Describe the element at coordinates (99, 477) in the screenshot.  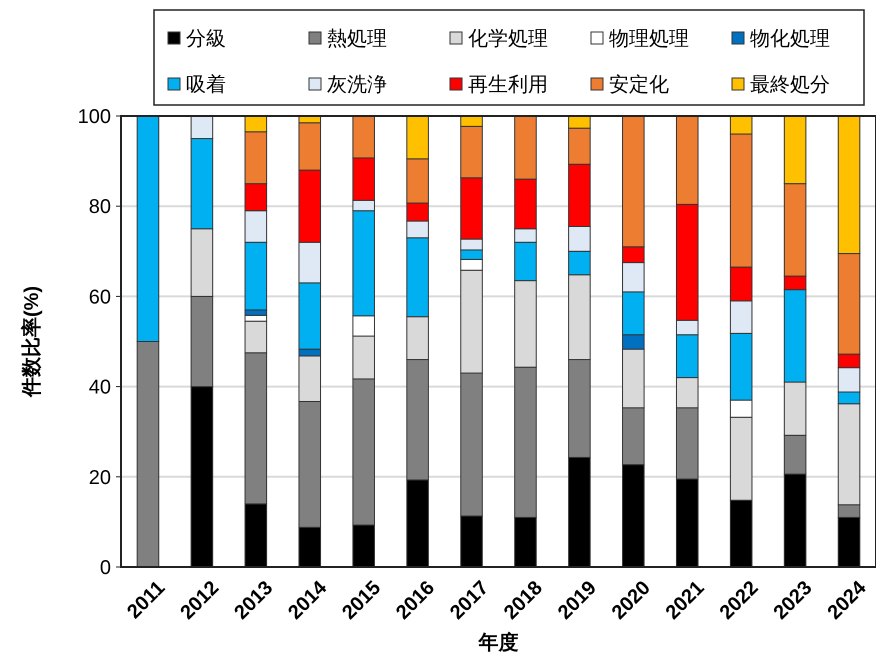
I see `y-tick-label: 20` at that location.